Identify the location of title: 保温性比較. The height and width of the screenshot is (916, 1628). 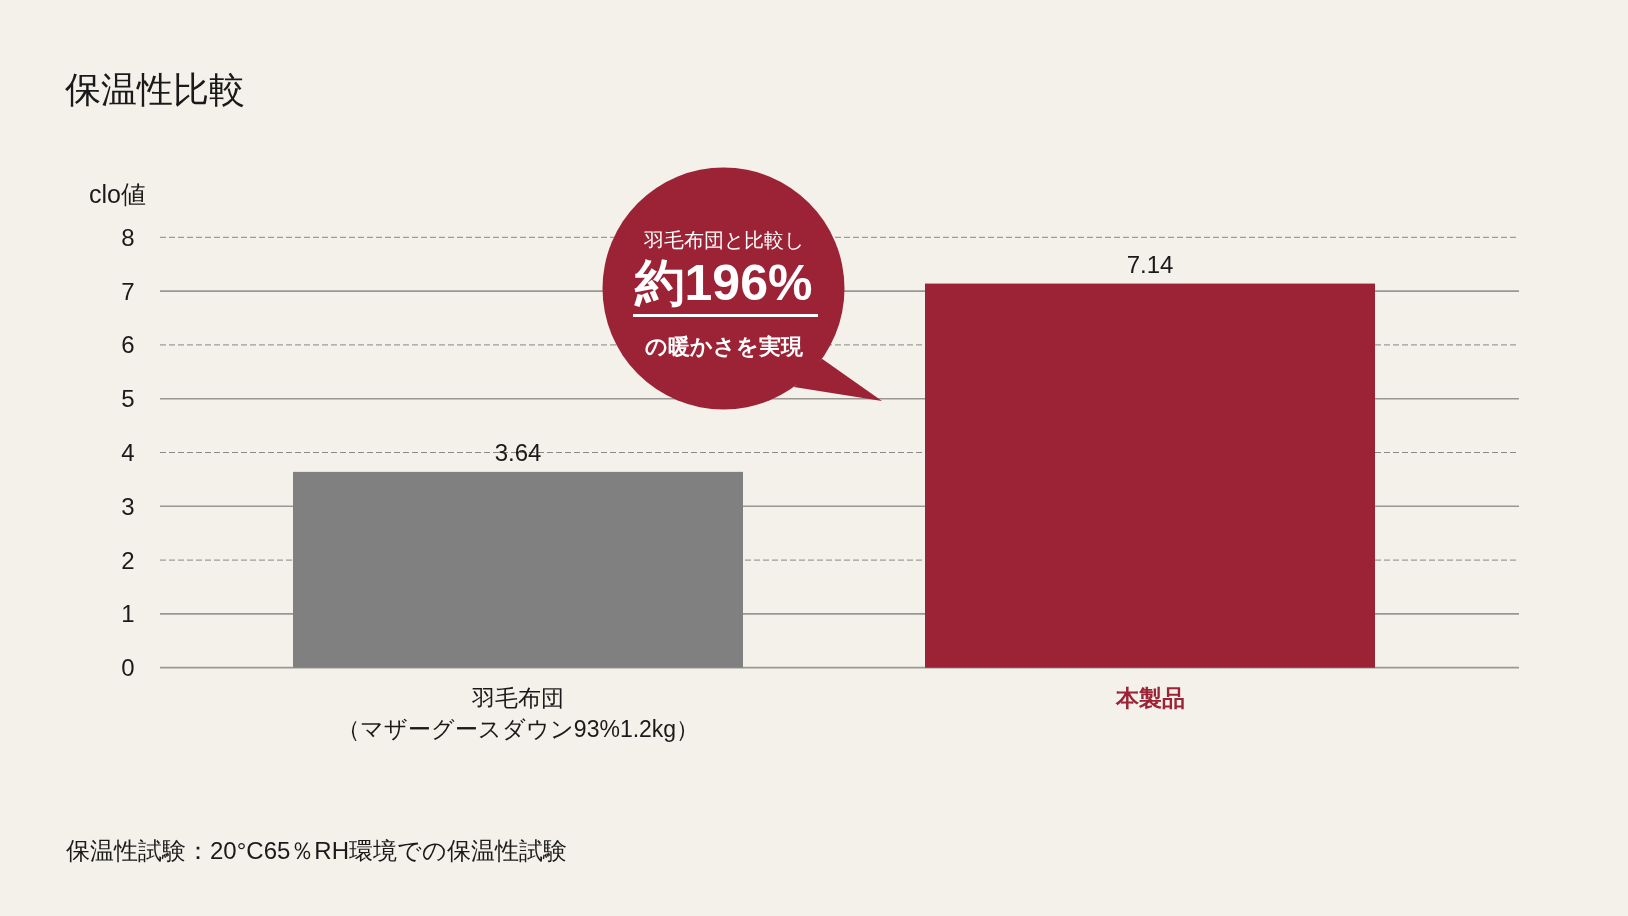
(155, 89).